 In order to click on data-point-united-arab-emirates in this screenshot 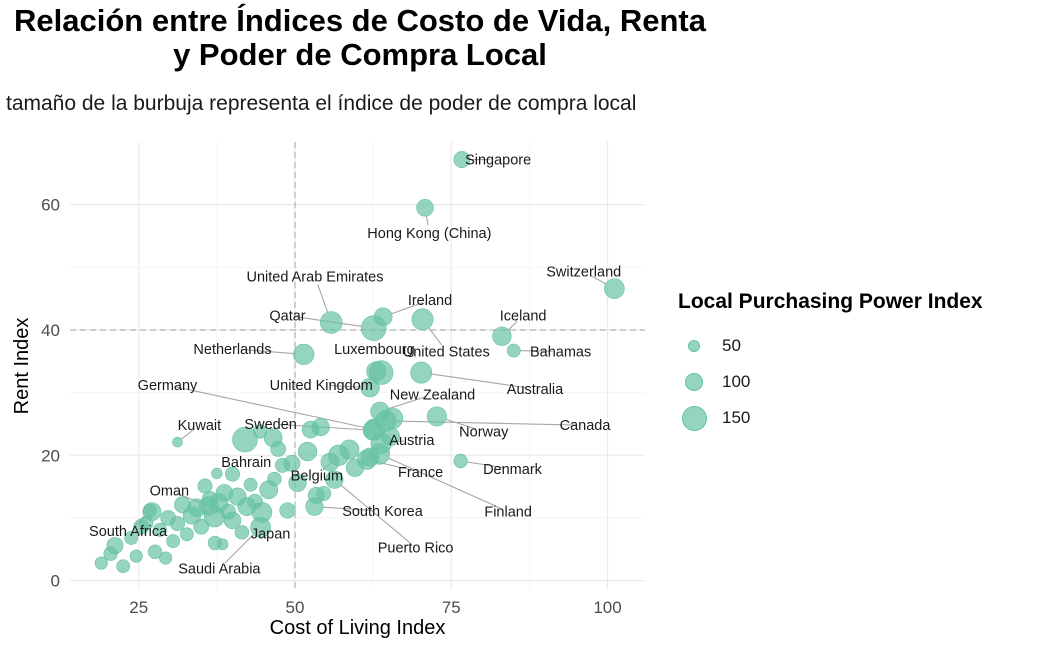, I will do `click(331, 322)`.